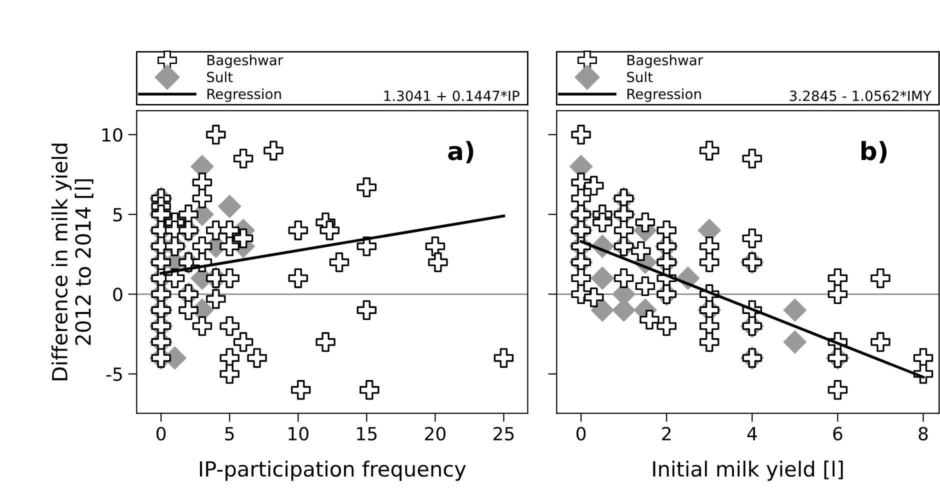 The width and height of the screenshot is (940, 498). Describe the element at coordinates (923, 433) in the screenshot. I see `x-tick-label: 8` at that location.